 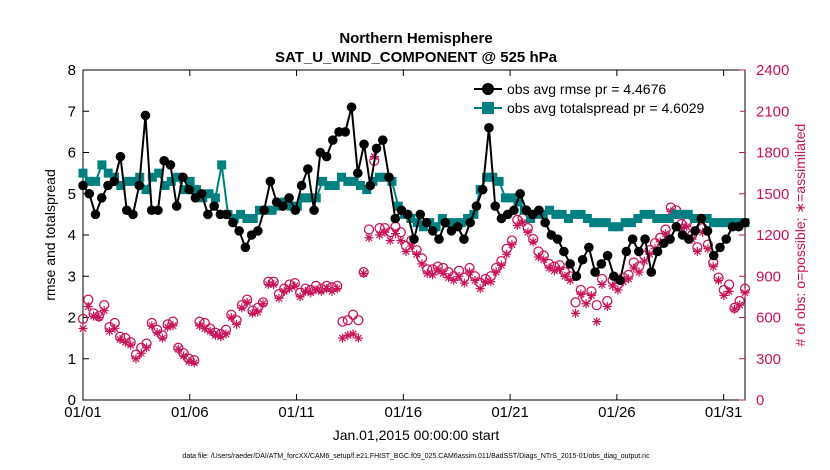 I want to click on y-left-tick-label: 5, so click(x=72, y=194).